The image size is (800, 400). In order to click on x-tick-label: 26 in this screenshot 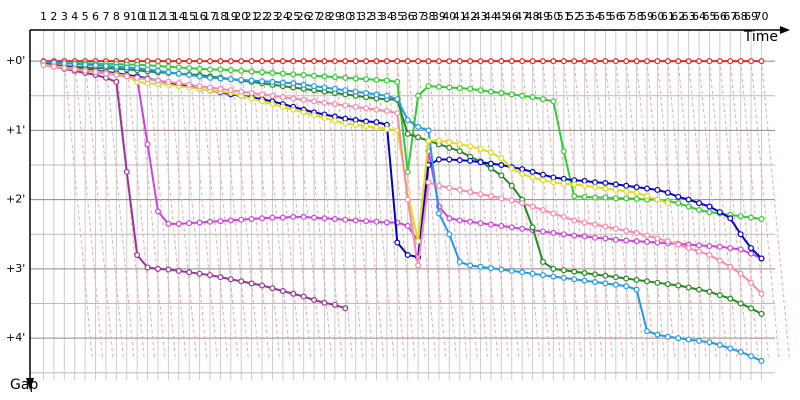, I will do `click(304, 16)`.